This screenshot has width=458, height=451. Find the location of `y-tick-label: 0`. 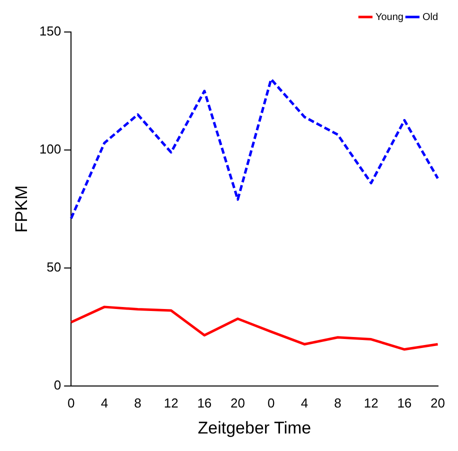

y-tick-label: 0 is located at coordinates (58, 385).